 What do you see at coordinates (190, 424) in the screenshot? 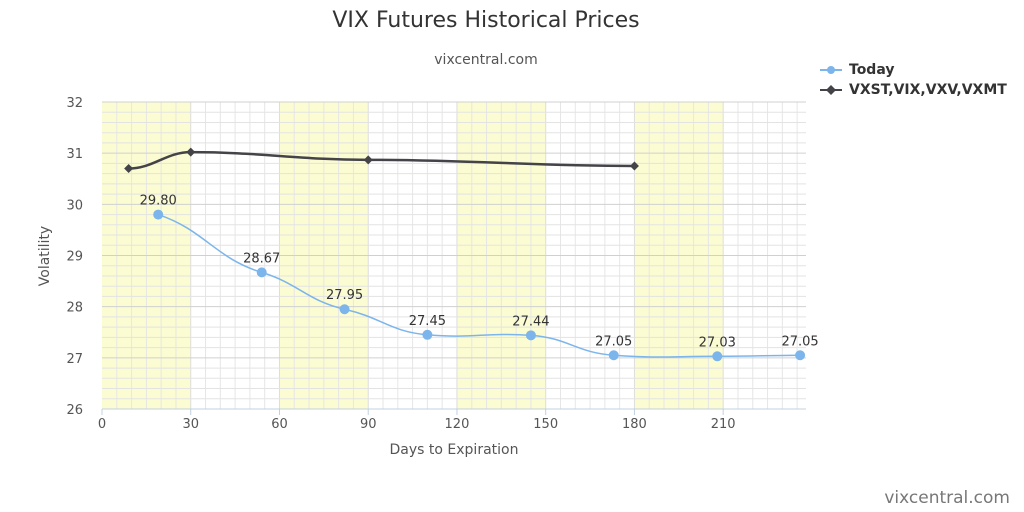
I see `x-tick-label: 30` at bounding box center [190, 424].